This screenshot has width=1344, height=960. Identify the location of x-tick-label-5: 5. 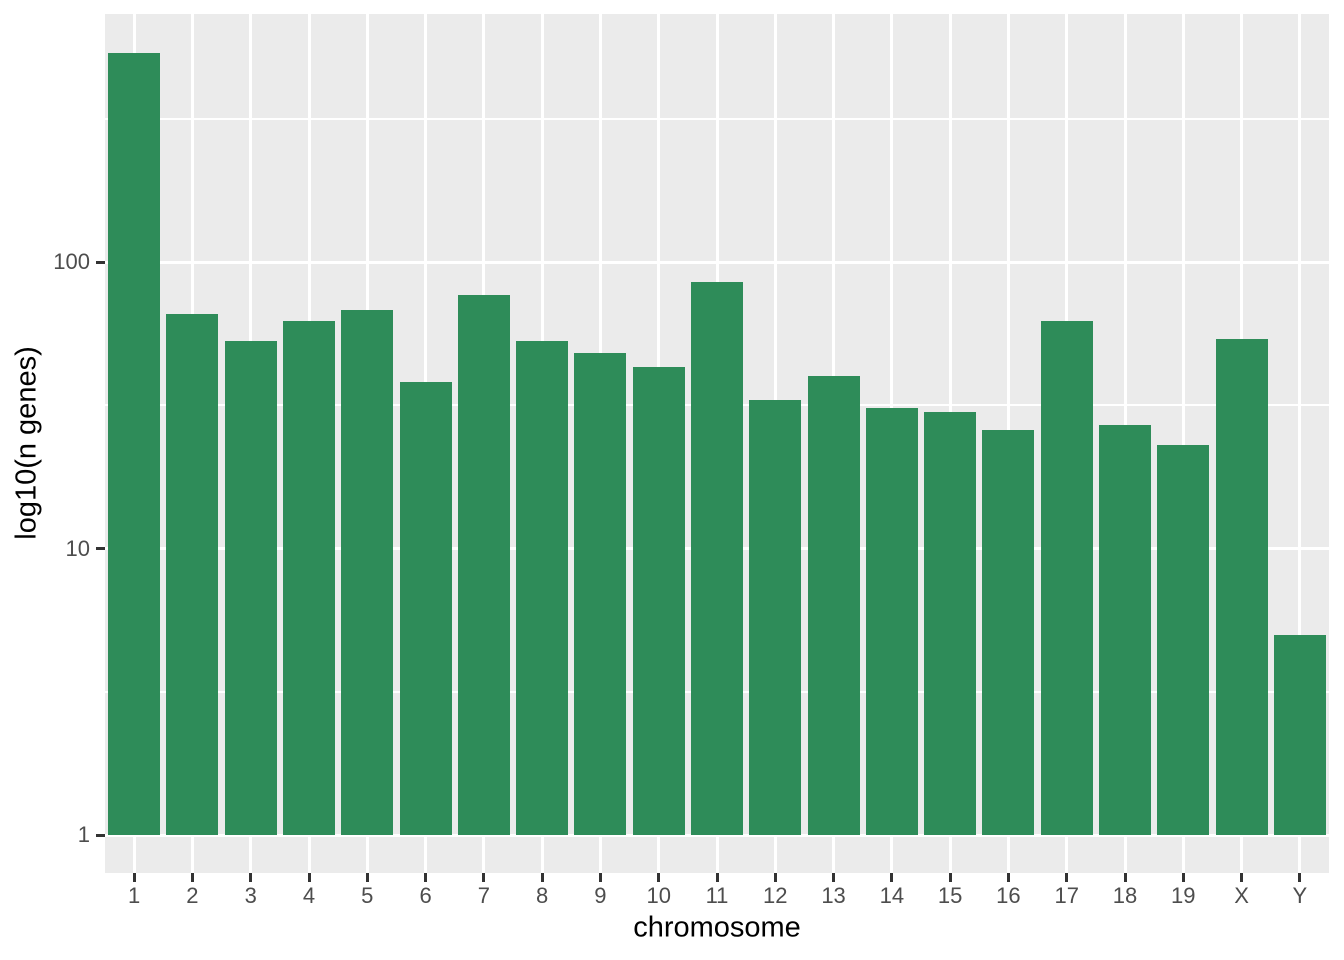
(367, 895).